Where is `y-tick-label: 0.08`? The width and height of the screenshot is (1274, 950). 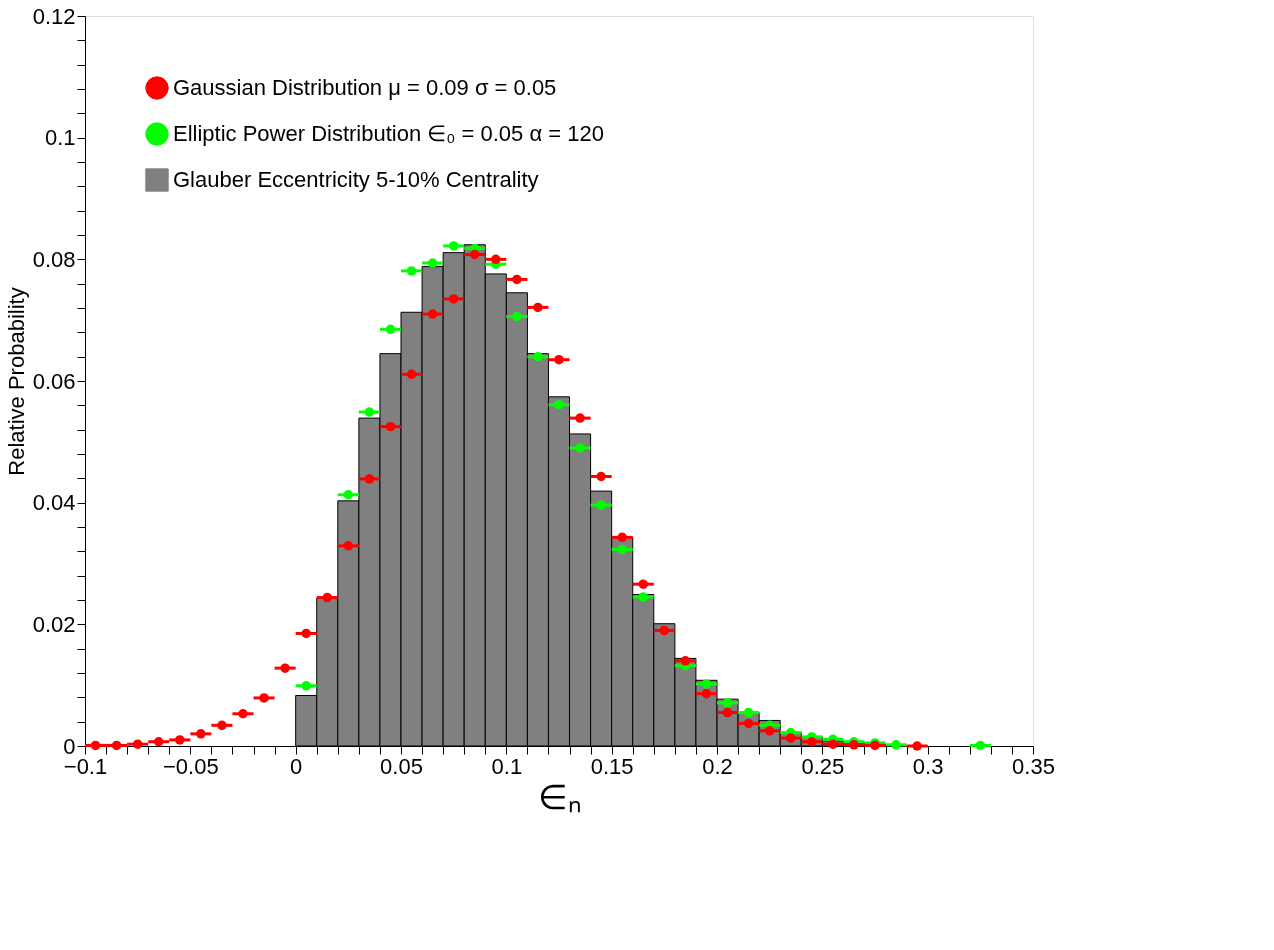
y-tick-label: 0.08 is located at coordinates (54, 259).